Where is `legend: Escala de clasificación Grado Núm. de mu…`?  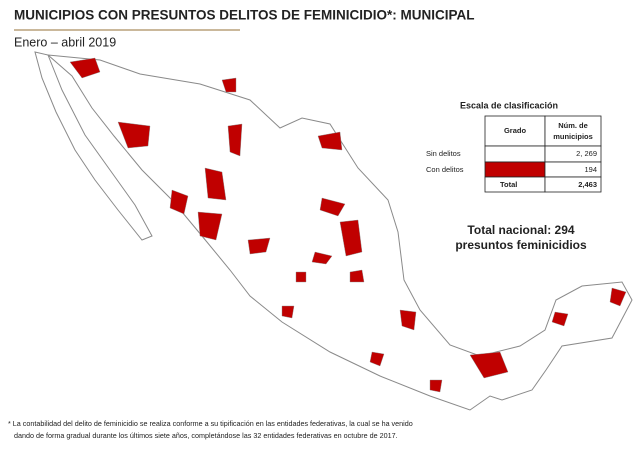
legend: Escala de clasificación Grado Núm. de mu… is located at coordinates (514, 146).